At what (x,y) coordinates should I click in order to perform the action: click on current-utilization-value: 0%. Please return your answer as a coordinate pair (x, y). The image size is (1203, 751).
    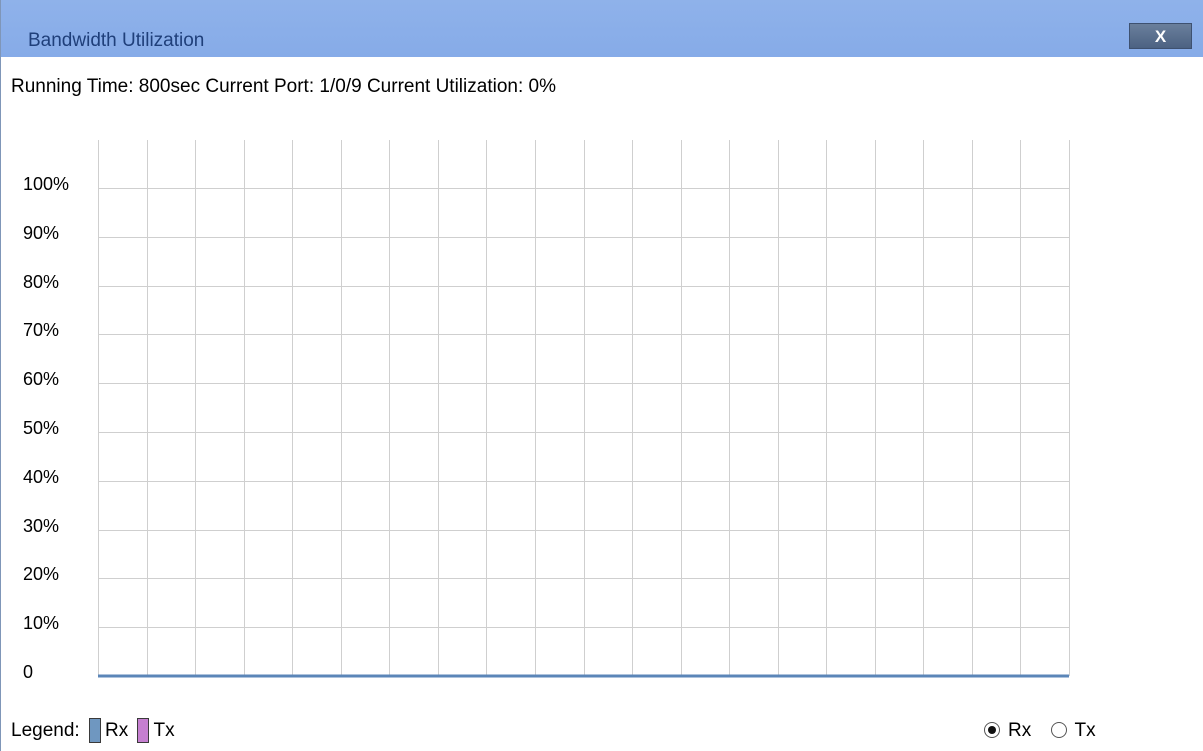
    Looking at the image, I should click on (542, 86).